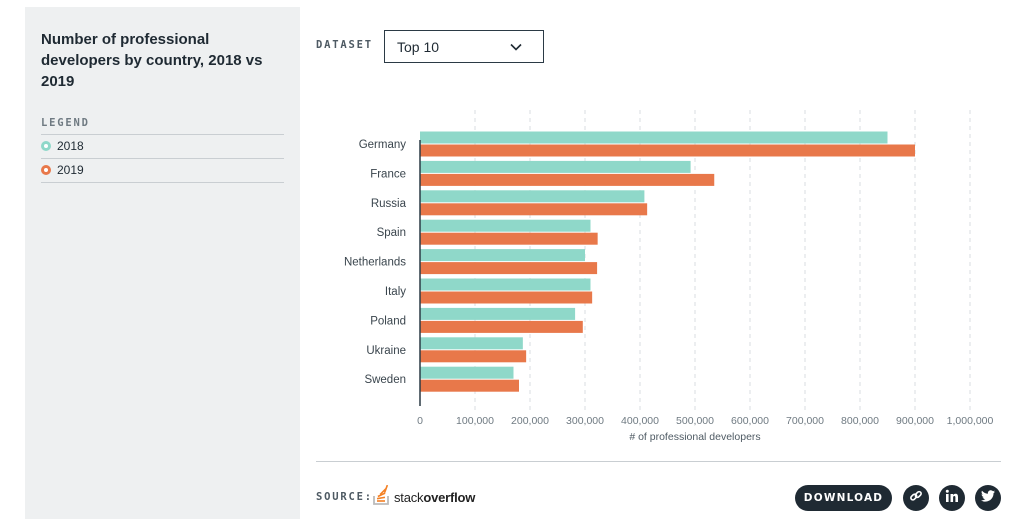 The width and height of the screenshot is (1024, 519). What do you see at coordinates (386, 351) in the screenshot?
I see `category-label: Ukraine` at bounding box center [386, 351].